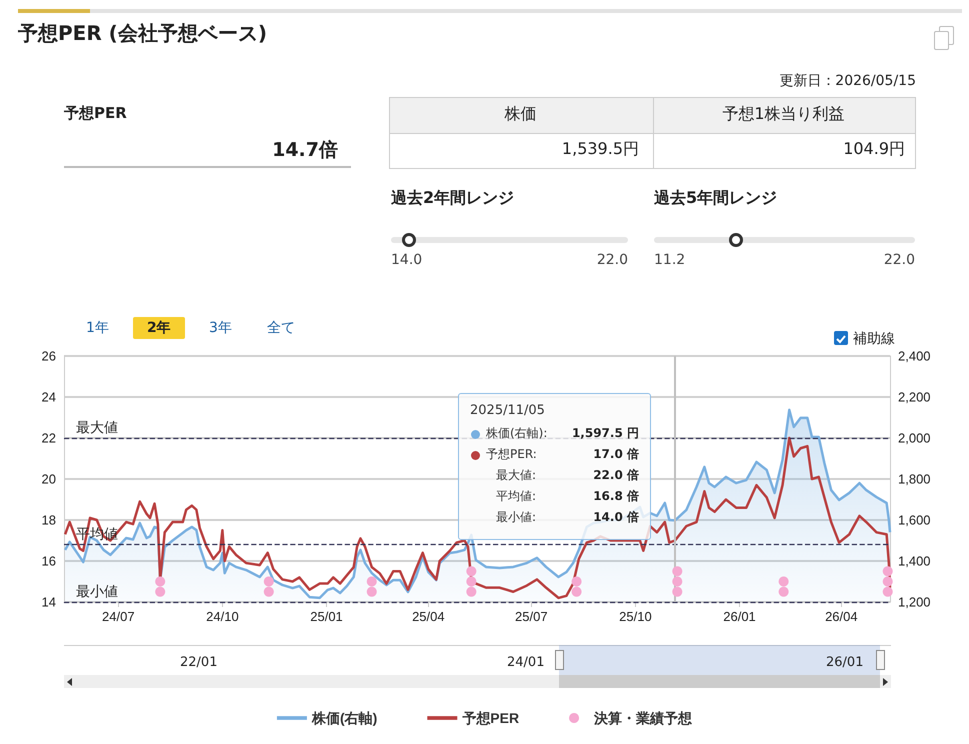  I want to click on legend-label: 株価(右軸), so click(344, 718).